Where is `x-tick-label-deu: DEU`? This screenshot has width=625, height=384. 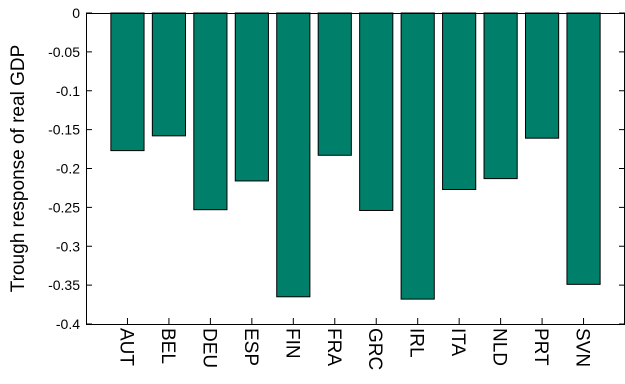 x-tick-label-deu: DEU is located at coordinates (208, 348).